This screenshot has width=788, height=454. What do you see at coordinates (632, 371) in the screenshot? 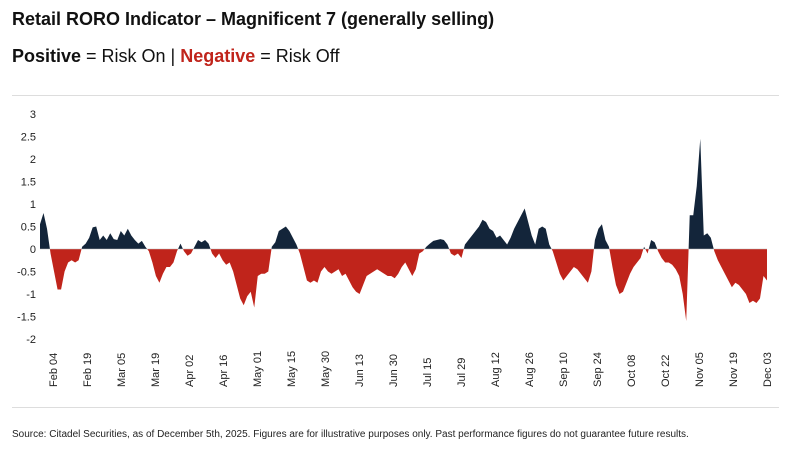
I see `x-tick-label: Oct 08` at bounding box center [632, 371].